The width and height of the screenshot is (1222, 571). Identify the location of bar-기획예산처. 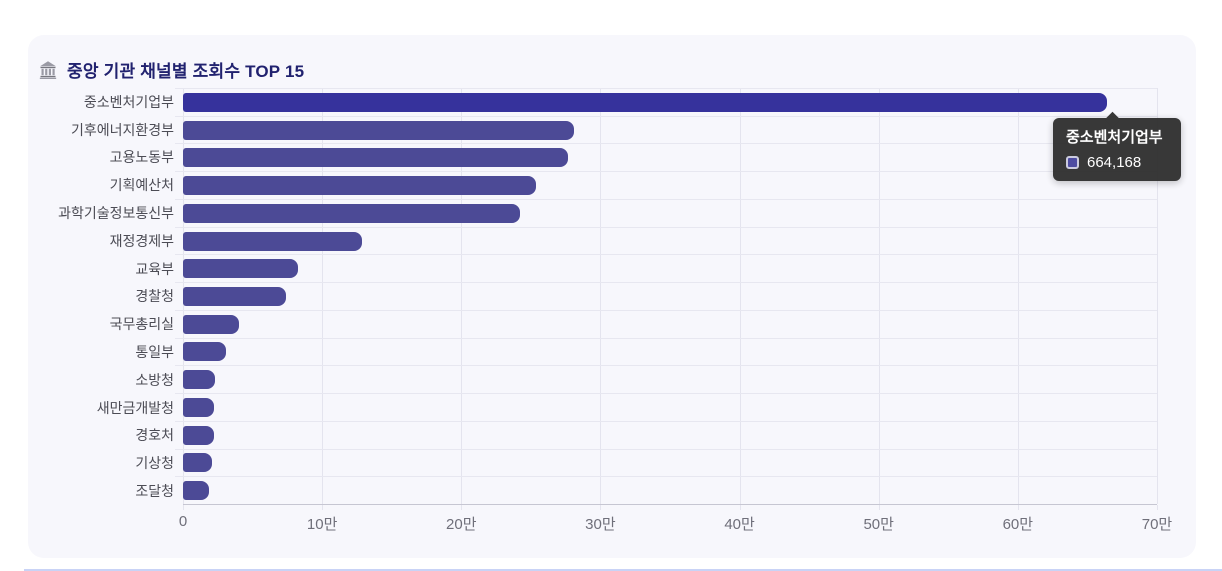
(360, 186).